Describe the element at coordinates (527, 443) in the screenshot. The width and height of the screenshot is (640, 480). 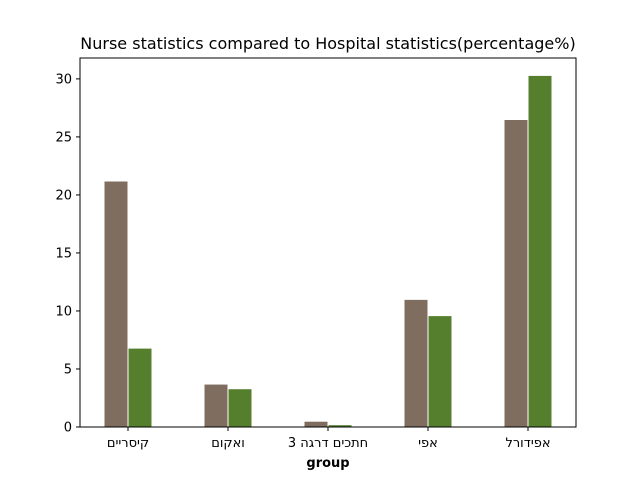
I see `x-tick-label: אפידורל` at that location.